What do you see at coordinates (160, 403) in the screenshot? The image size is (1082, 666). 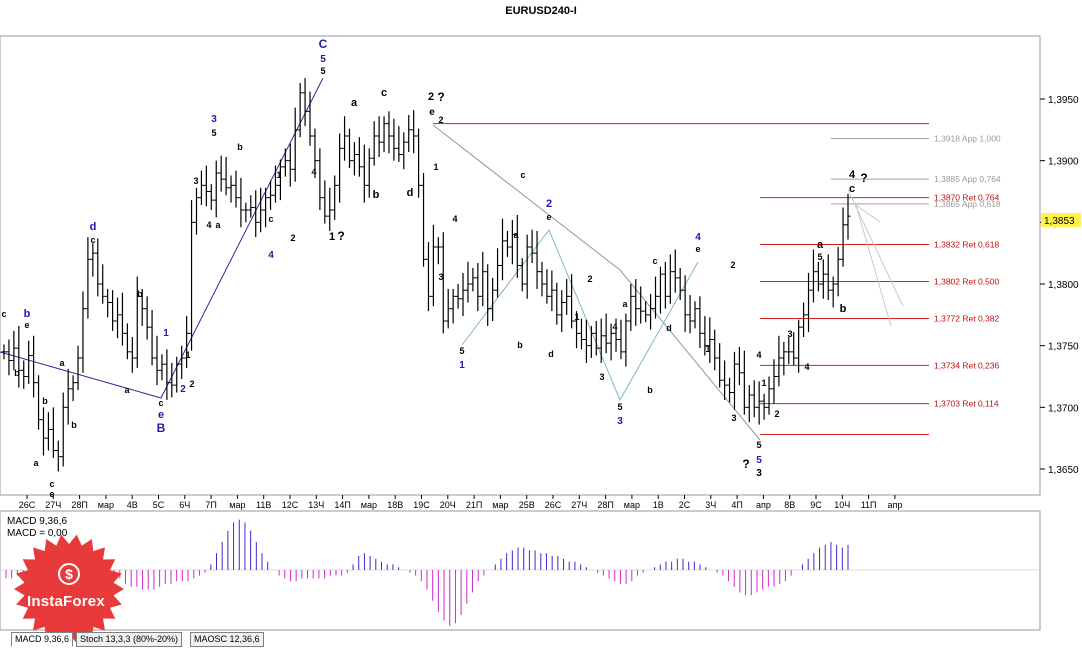 I see `wave-label: c` at bounding box center [160, 403].